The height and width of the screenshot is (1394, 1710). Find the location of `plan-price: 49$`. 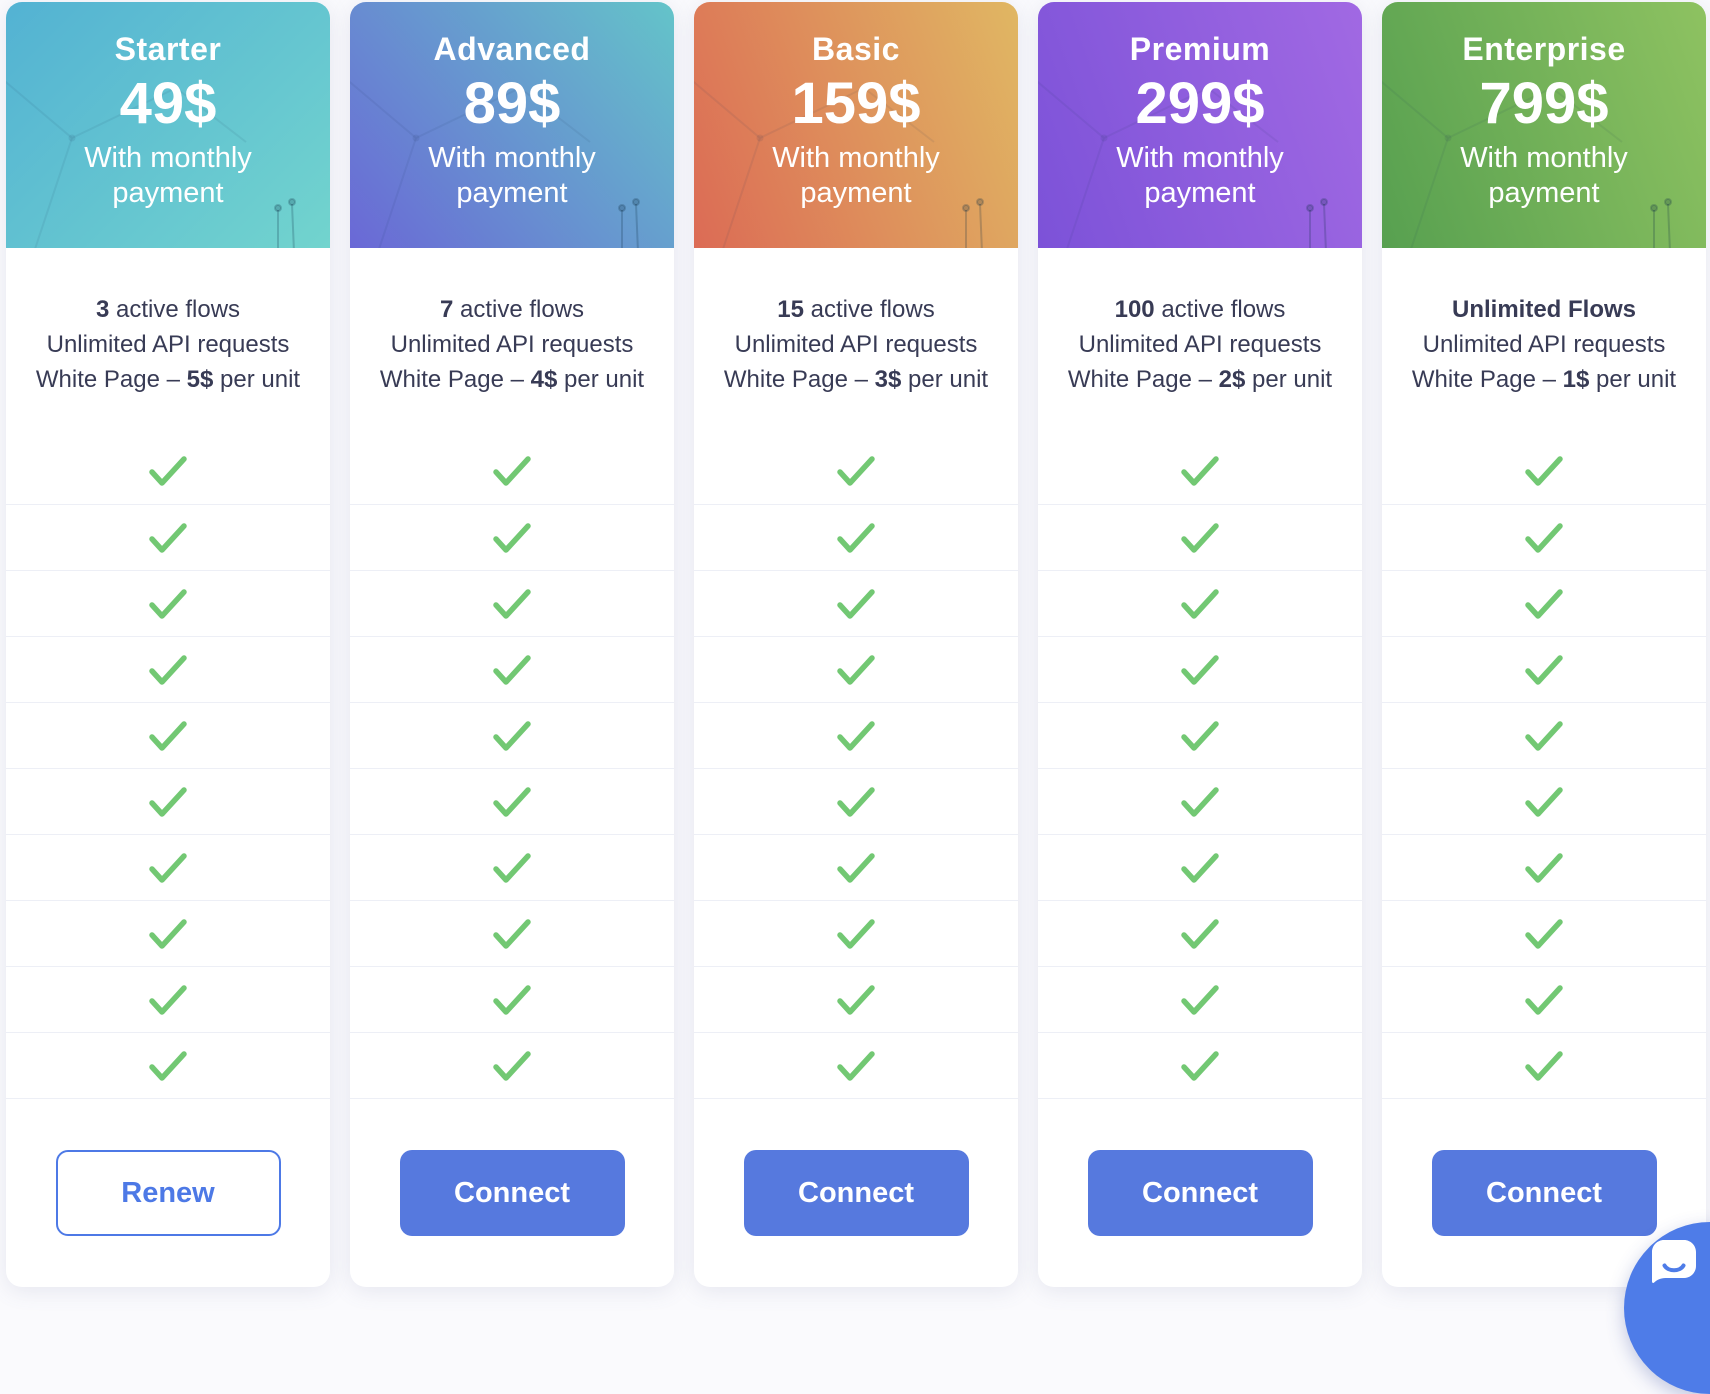

plan-price: 49$ is located at coordinates (168, 103).